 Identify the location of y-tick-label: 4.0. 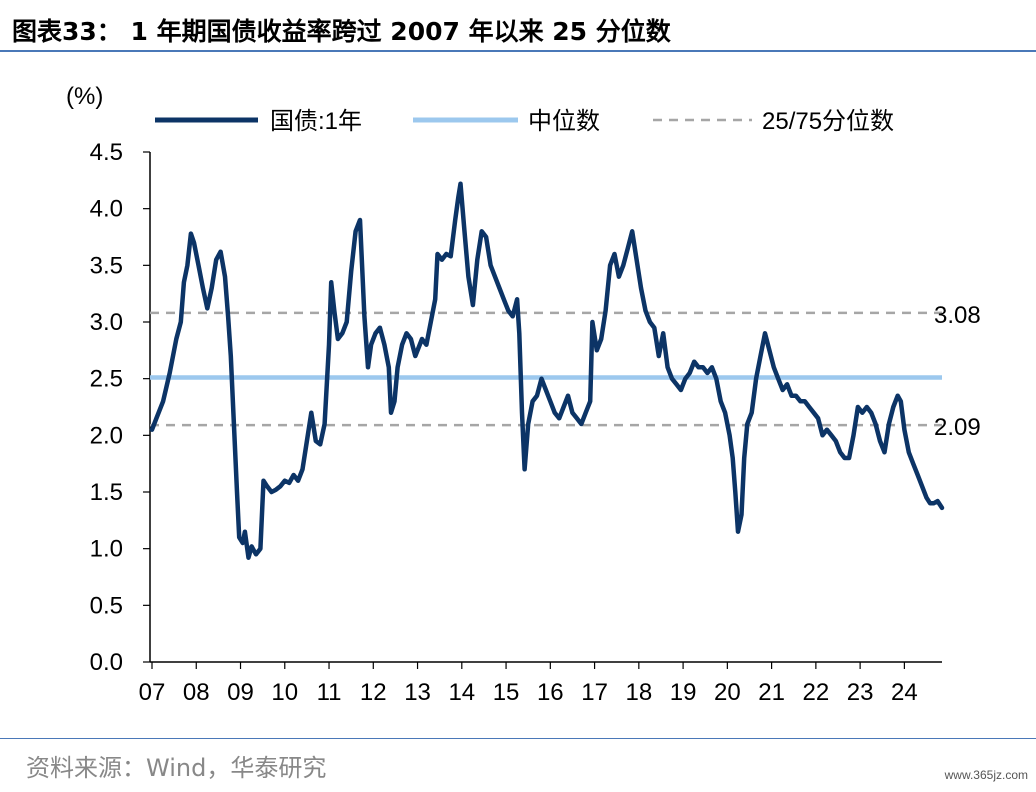
(106, 209).